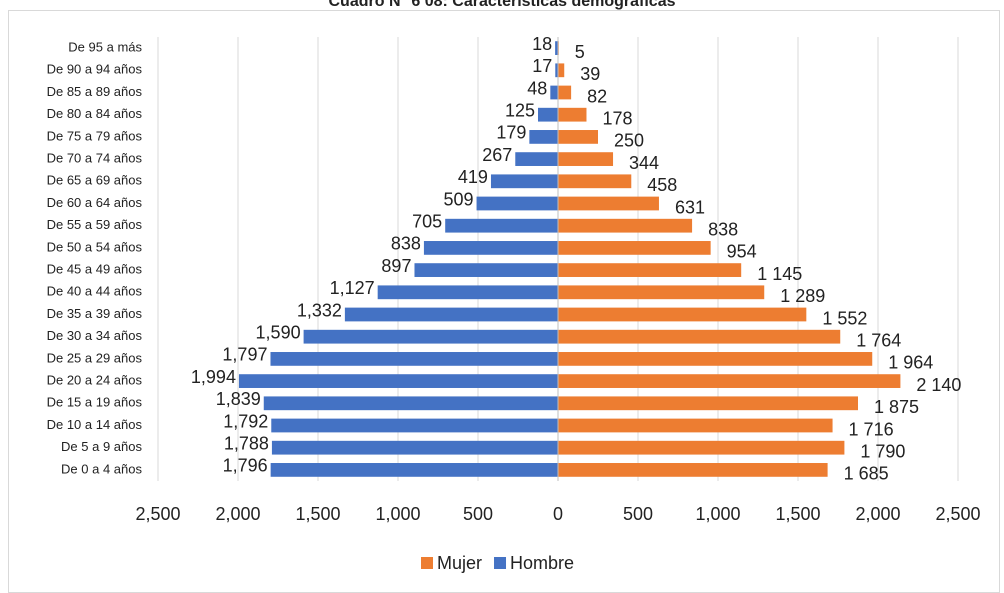 This screenshot has height=593, width=1004. Describe the element at coordinates (95, 224) in the screenshot. I see `y-tick-label: De 55 a 59 años` at that location.